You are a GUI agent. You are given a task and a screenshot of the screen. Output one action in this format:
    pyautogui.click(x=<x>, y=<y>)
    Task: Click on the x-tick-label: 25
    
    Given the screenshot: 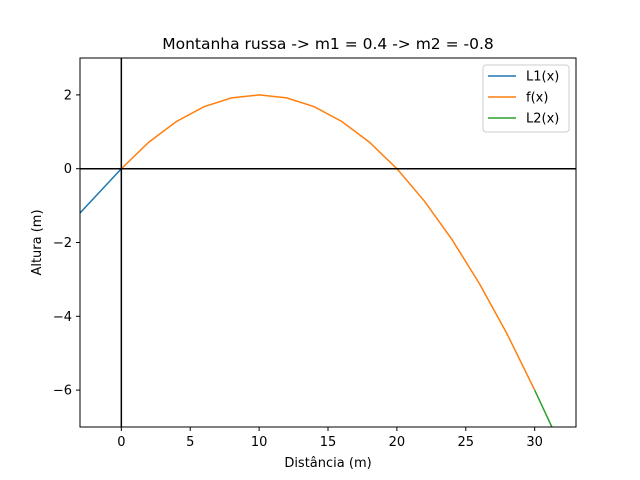 What is the action you would take?
    pyautogui.click(x=466, y=442)
    